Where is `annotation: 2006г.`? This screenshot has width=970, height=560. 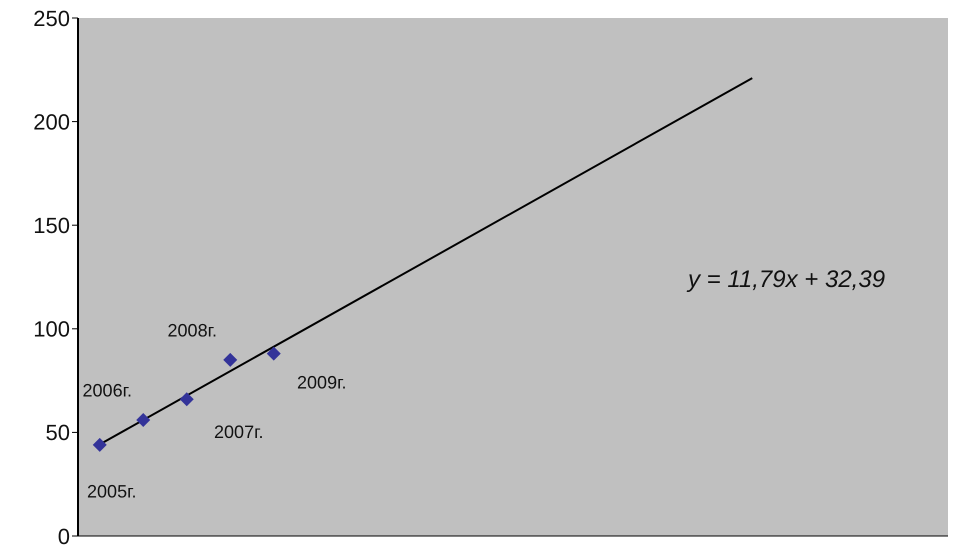
annotation: 2006г. is located at coordinates (107, 390).